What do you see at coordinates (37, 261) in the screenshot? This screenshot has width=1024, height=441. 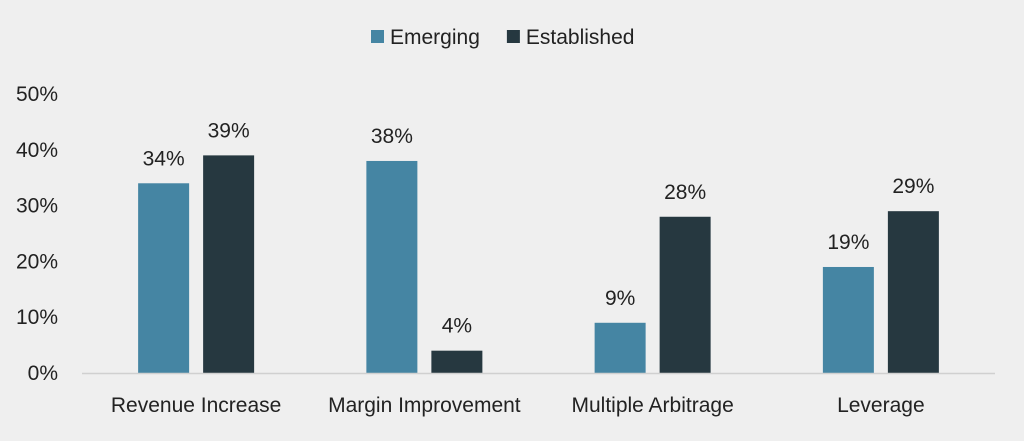 I see `y-tick-label: 20%` at bounding box center [37, 261].